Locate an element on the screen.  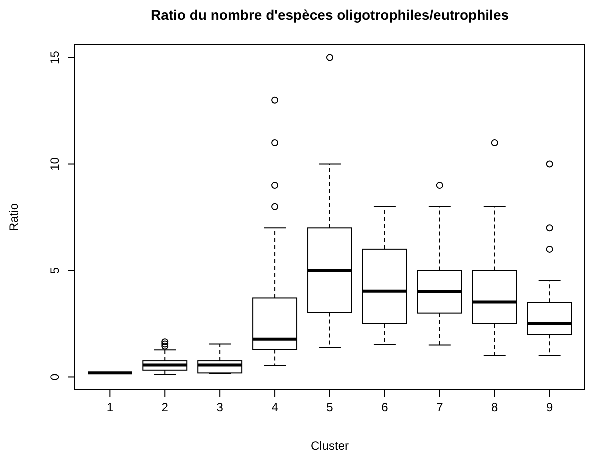
y-tick-label: 10 is located at coordinates (55, 164).